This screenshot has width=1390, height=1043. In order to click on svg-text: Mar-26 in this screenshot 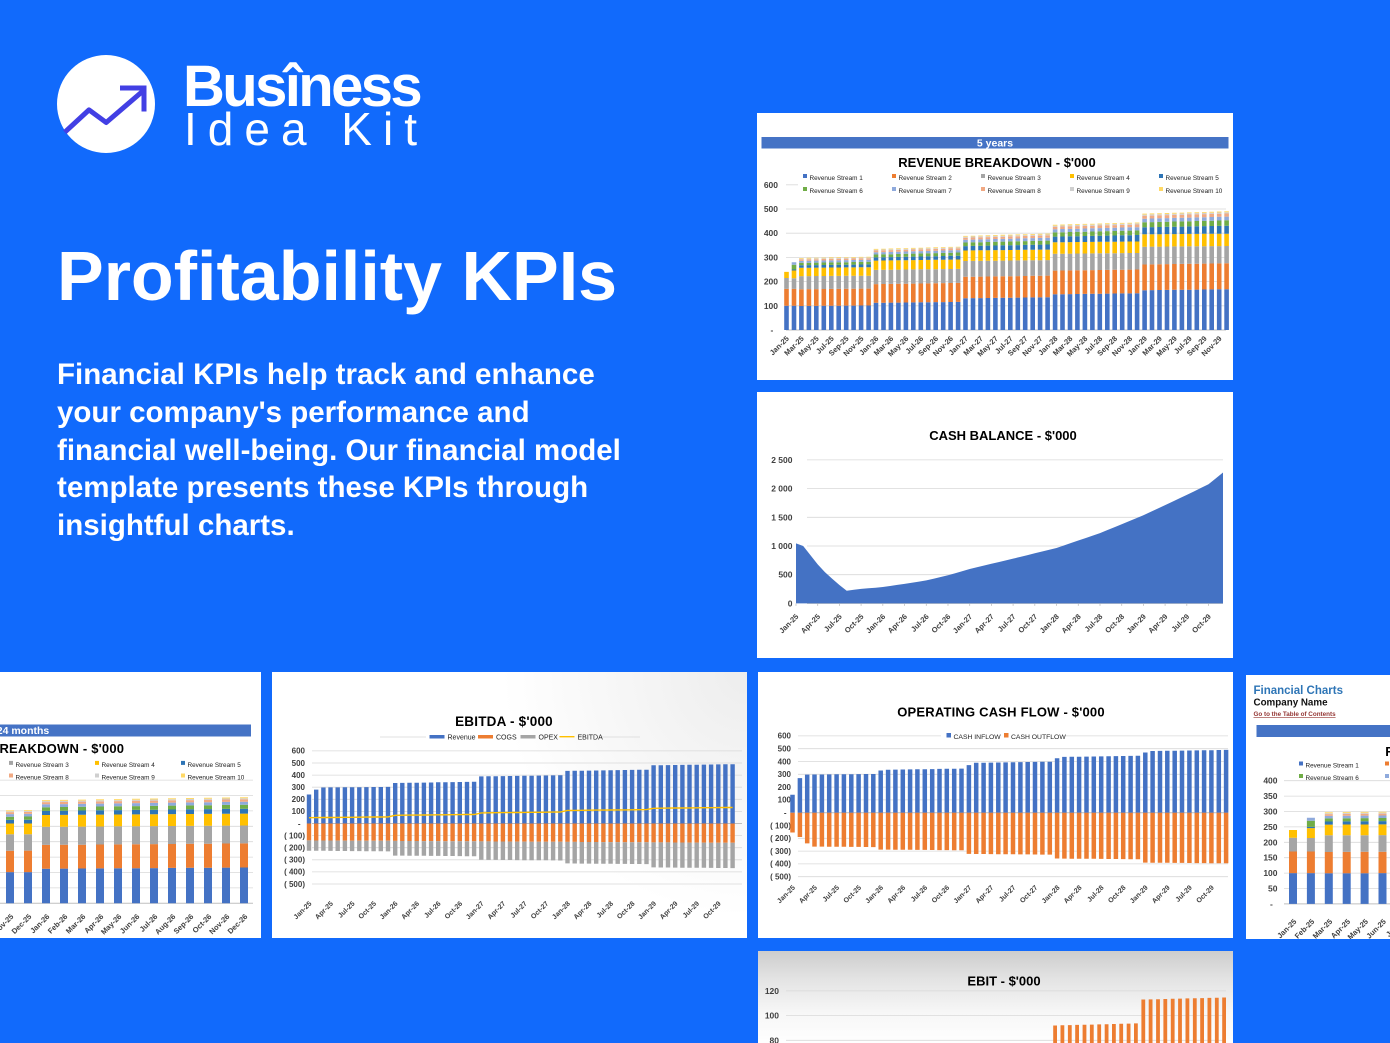, I will do `click(75, 923)`.